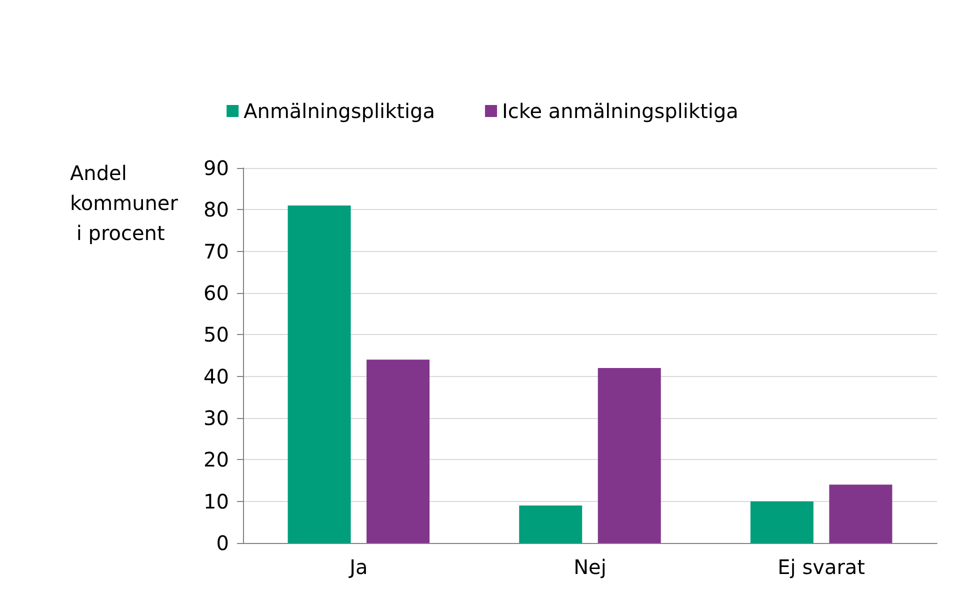  What do you see at coordinates (216, 501) in the screenshot?
I see `y-tick-label: 10` at bounding box center [216, 501].